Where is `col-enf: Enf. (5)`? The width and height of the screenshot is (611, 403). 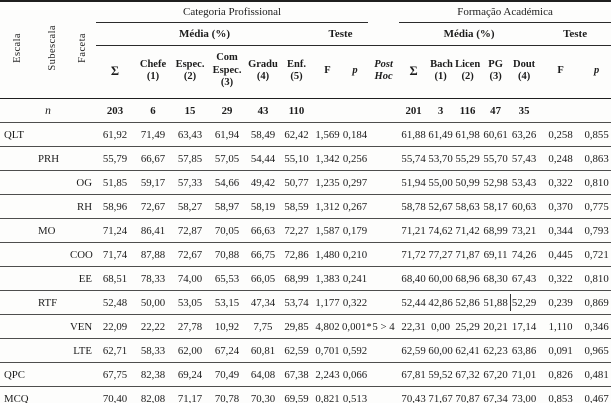 col-enf: Enf. (5) is located at coordinates (296, 72).